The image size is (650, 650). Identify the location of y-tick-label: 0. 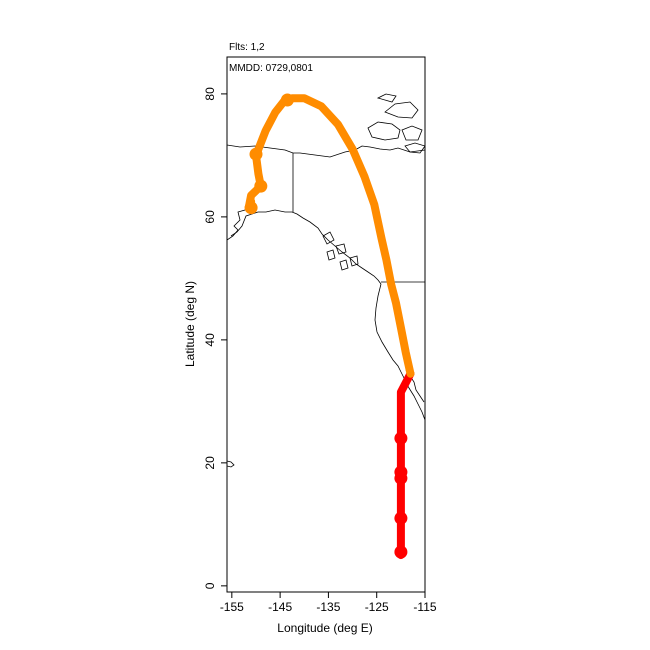
(210, 585).